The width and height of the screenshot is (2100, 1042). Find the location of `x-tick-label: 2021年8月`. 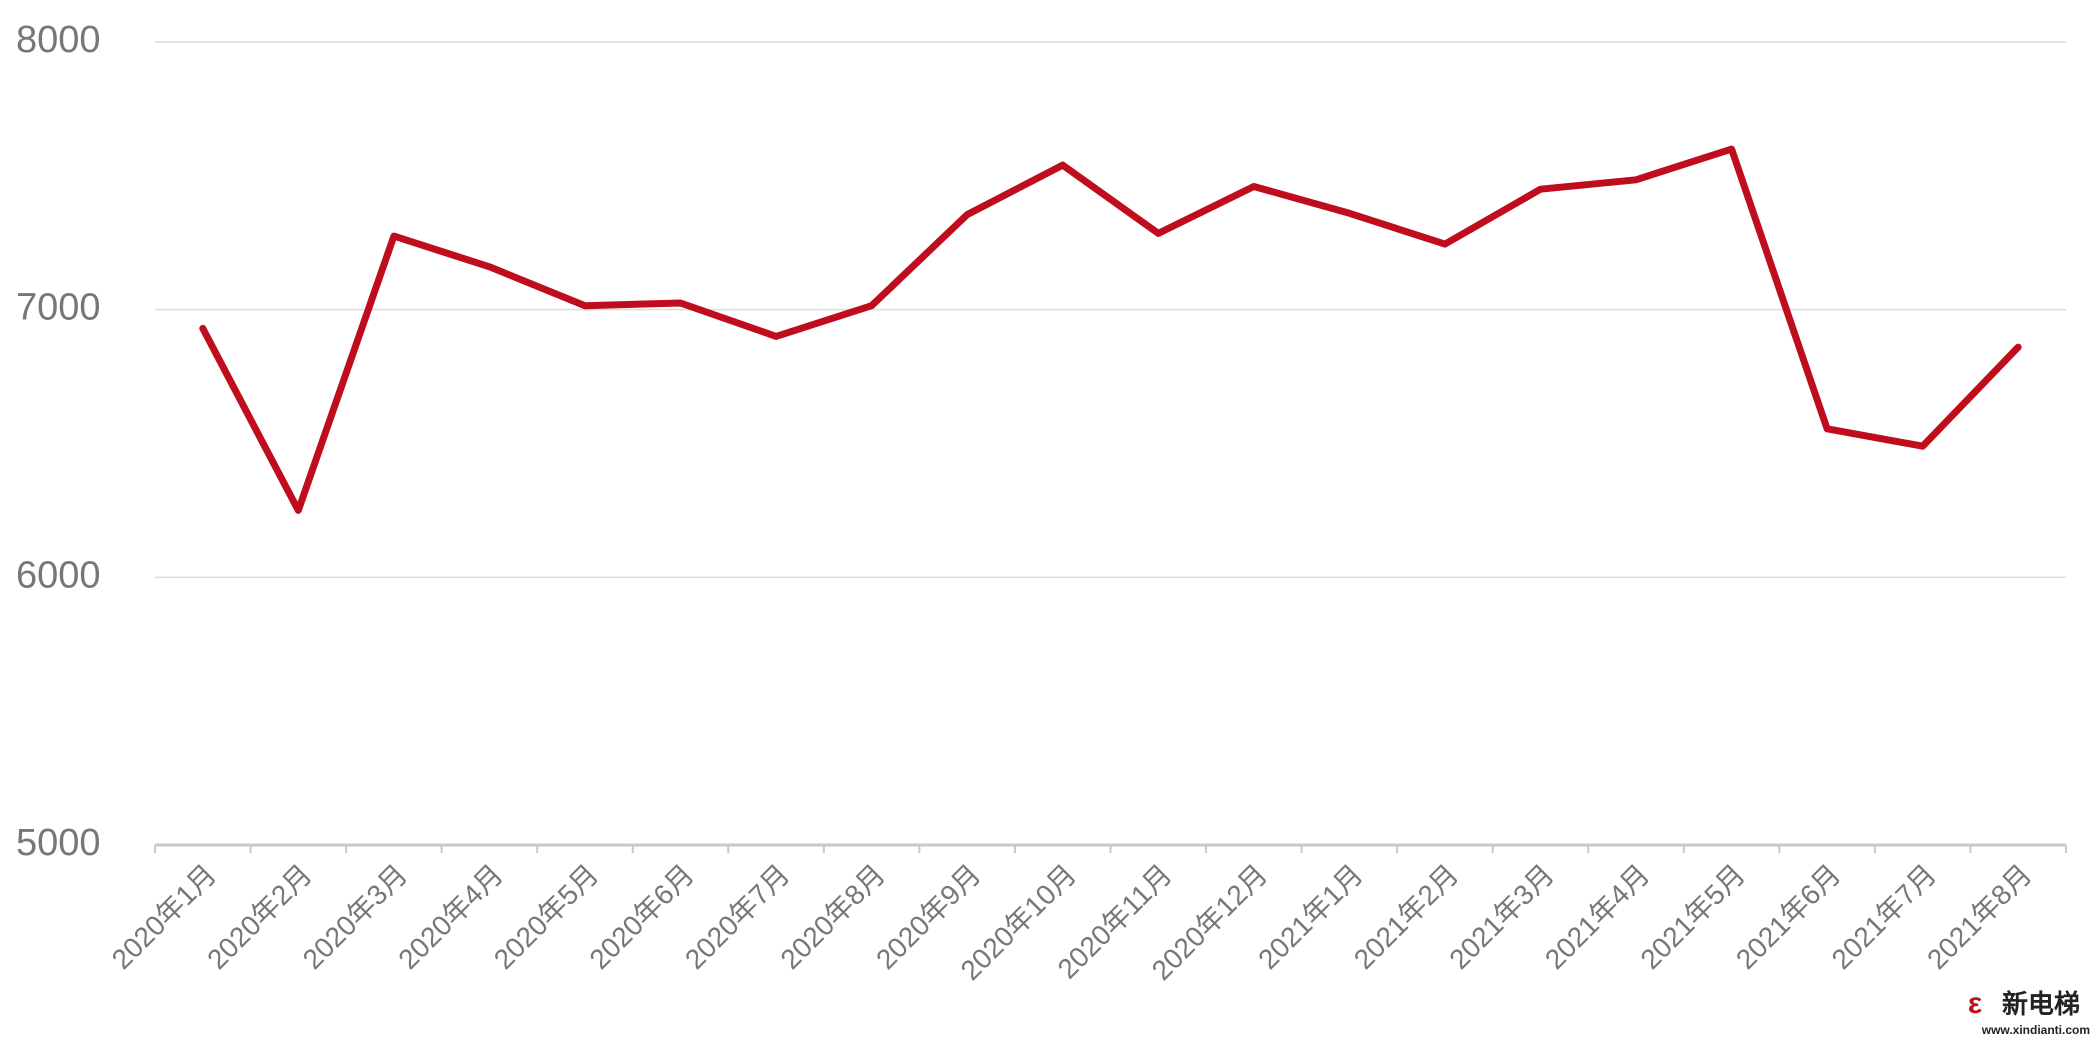

x-tick-label: 2021年8月 is located at coordinates (1979, 917).